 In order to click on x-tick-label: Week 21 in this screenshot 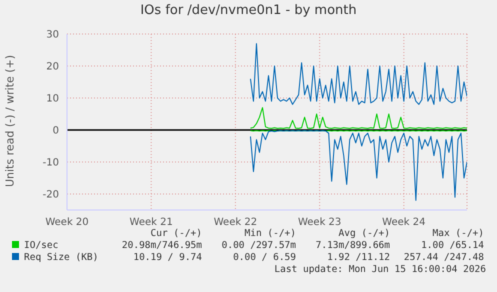, I will do `click(151, 222)`.